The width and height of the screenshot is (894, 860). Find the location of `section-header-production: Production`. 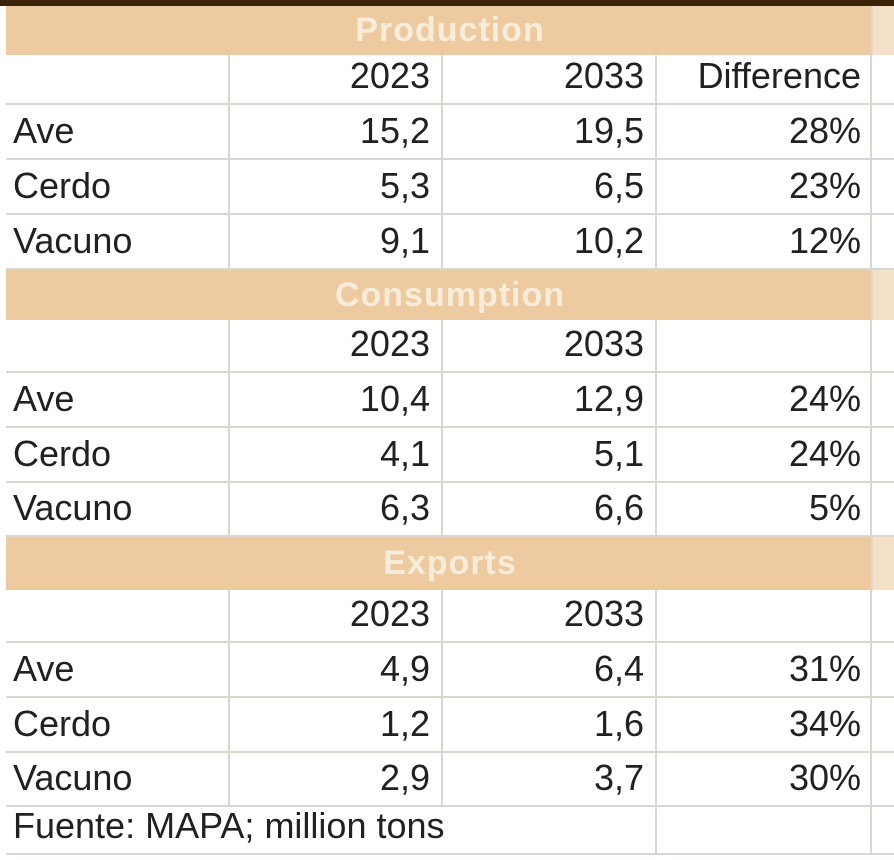

section-header-production: Production is located at coordinates (450, 30).